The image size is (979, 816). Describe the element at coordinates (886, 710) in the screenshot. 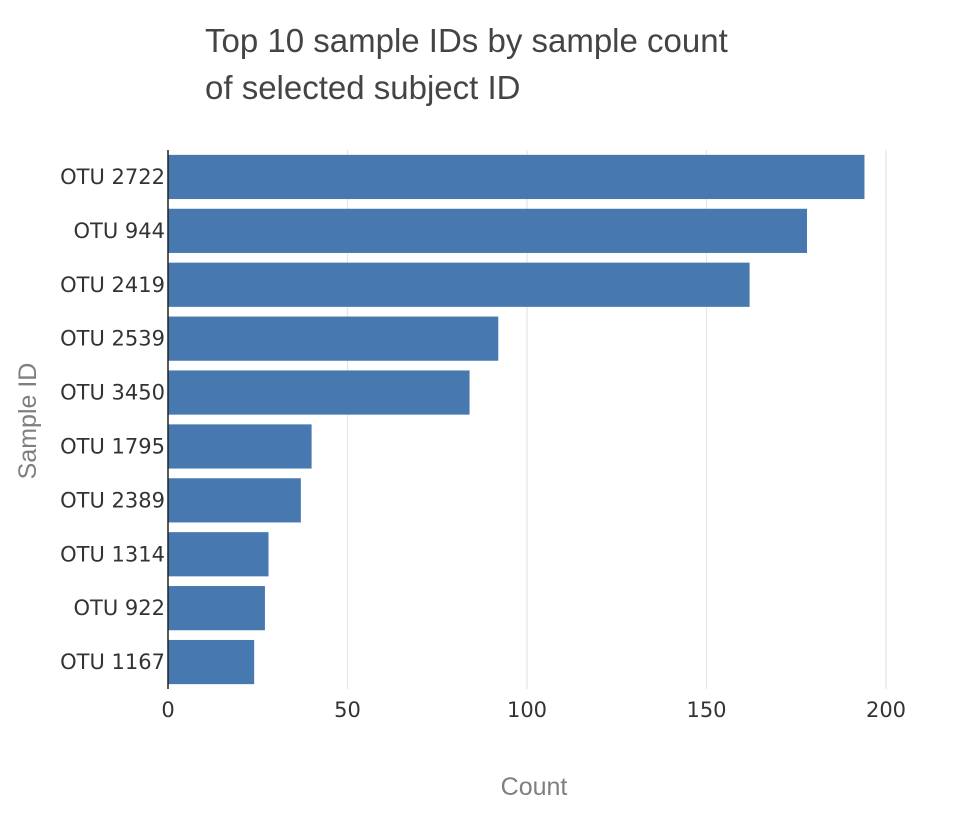

I see `x-tick-label: 200` at that location.